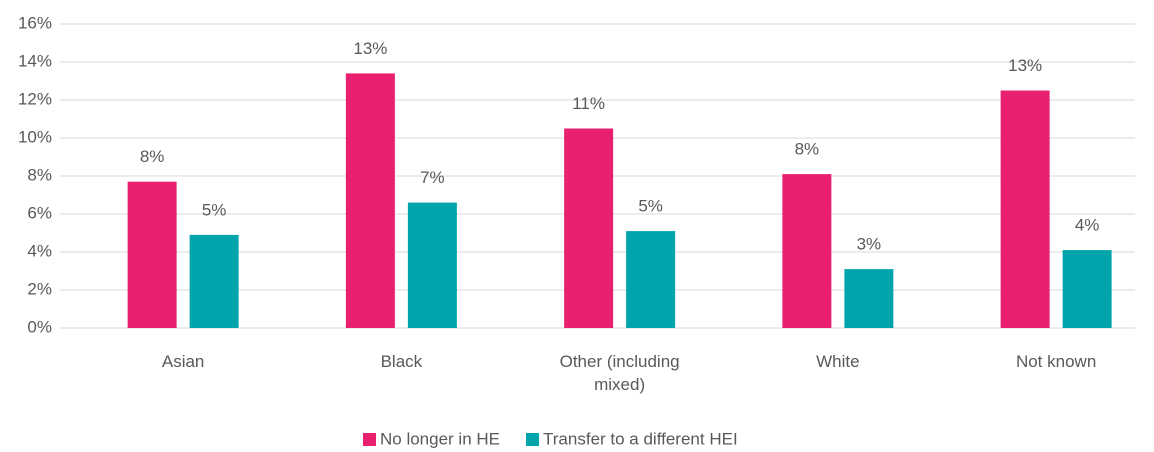 The width and height of the screenshot is (1154, 452). What do you see at coordinates (35, 22) in the screenshot?
I see `y-tick-label: 16%` at bounding box center [35, 22].